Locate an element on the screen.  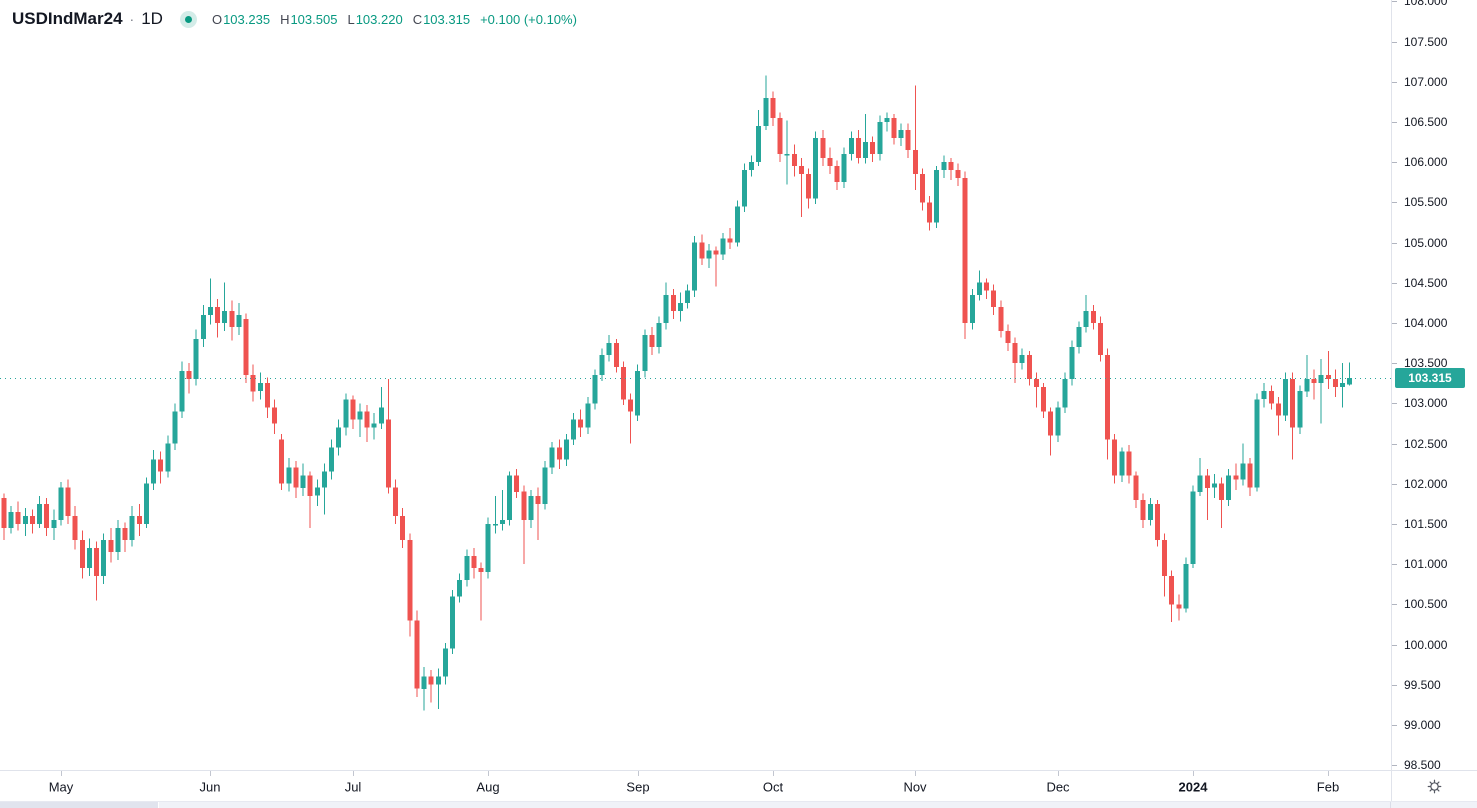
price-tick-label: 103.500 is located at coordinates (1426, 363).